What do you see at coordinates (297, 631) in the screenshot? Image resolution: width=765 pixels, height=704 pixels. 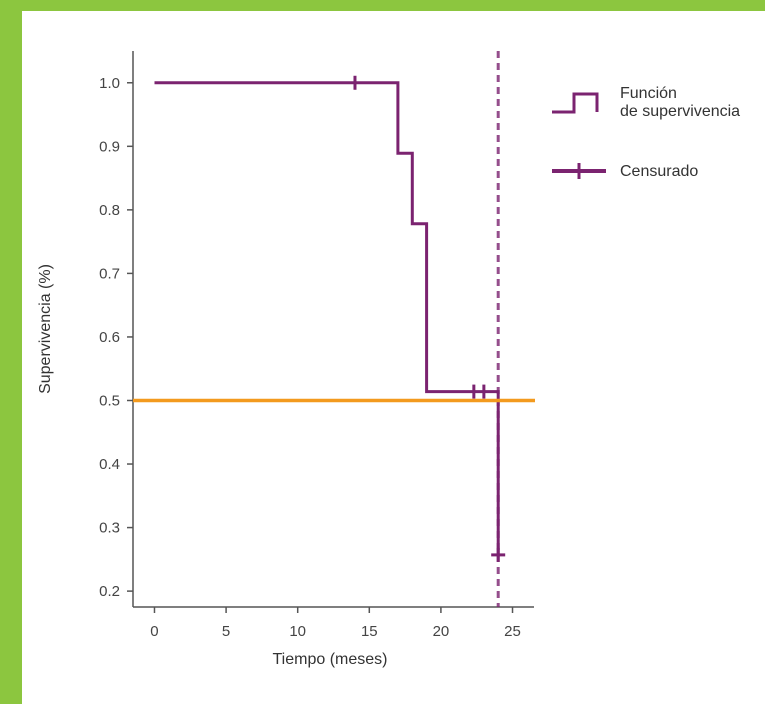 I see `x-tick-label: 10` at bounding box center [297, 631].